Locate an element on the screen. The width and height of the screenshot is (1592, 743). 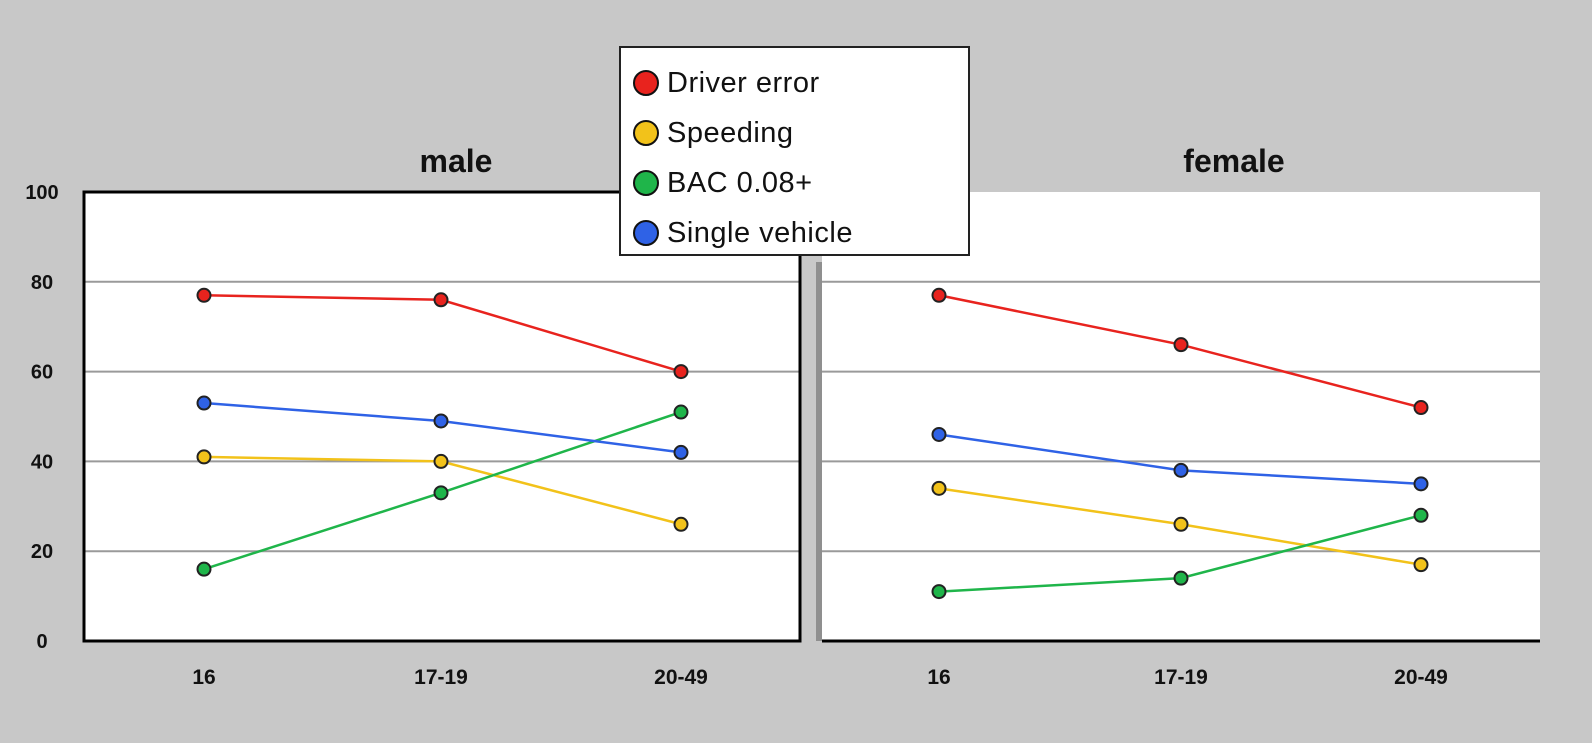
y-tick-label-80: 80 is located at coordinates (42, 283).